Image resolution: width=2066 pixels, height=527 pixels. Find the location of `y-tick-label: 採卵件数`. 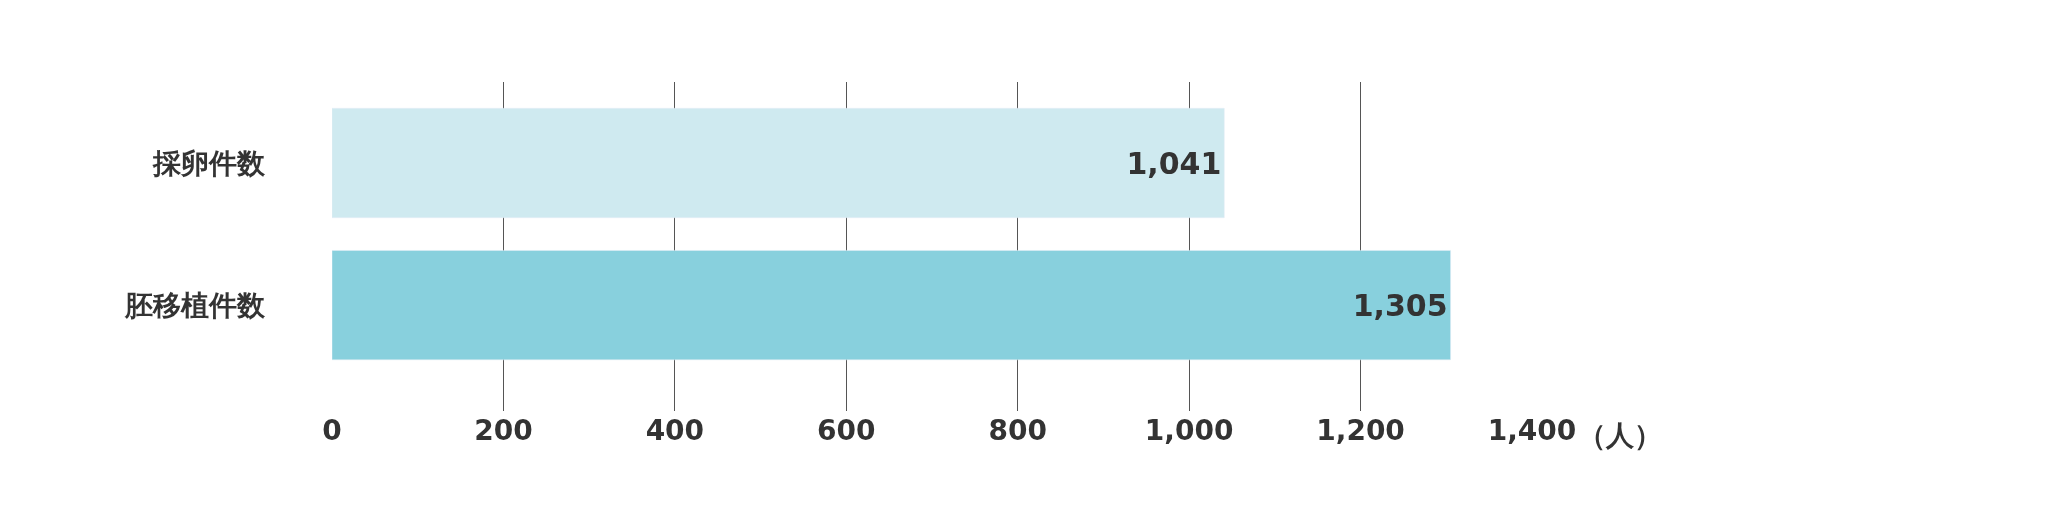

y-tick-label: 採卵件数 is located at coordinates (209, 163).